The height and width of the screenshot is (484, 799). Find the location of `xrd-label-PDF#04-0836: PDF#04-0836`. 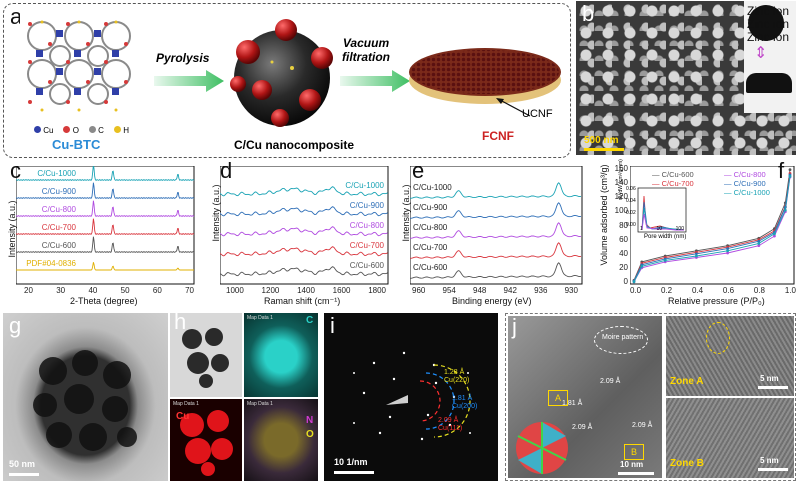

xrd-label-PDF#04-0836: PDF#04-0836 is located at coordinates (51, 263).